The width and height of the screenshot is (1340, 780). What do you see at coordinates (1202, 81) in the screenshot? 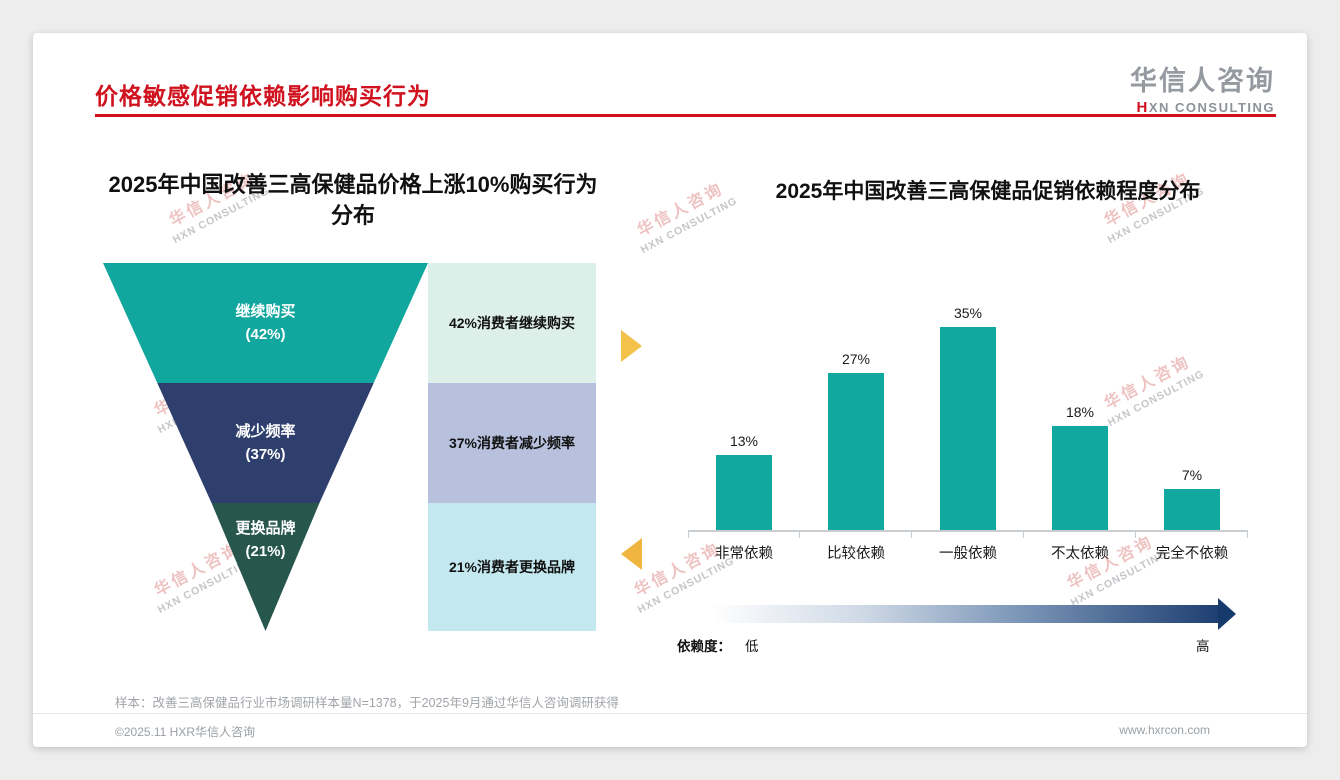
I see `logo-chinese-name: 华信人咨询` at bounding box center [1202, 81].